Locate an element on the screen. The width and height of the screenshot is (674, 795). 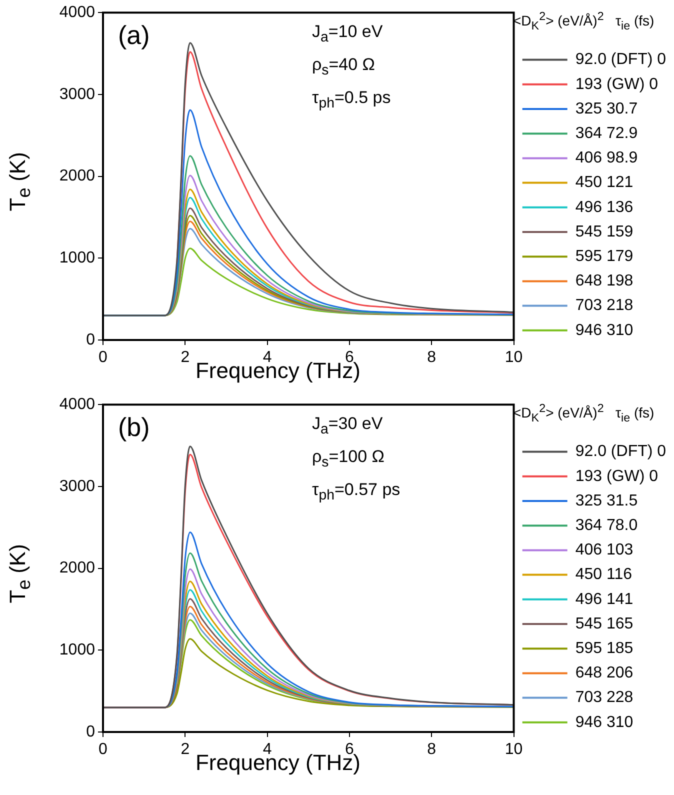
legend-label: 325 30.7 is located at coordinates (606, 109).